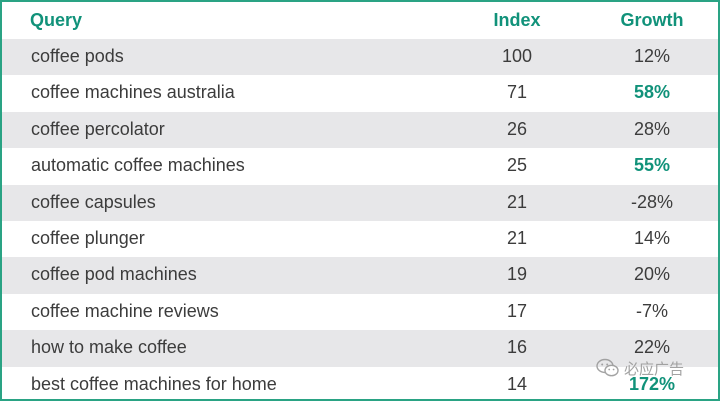 The width and height of the screenshot is (720, 403). Describe the element at coordinates (360, 239) in the screenshot. I see `table-row: coffee plunger 21 14%` at that location.